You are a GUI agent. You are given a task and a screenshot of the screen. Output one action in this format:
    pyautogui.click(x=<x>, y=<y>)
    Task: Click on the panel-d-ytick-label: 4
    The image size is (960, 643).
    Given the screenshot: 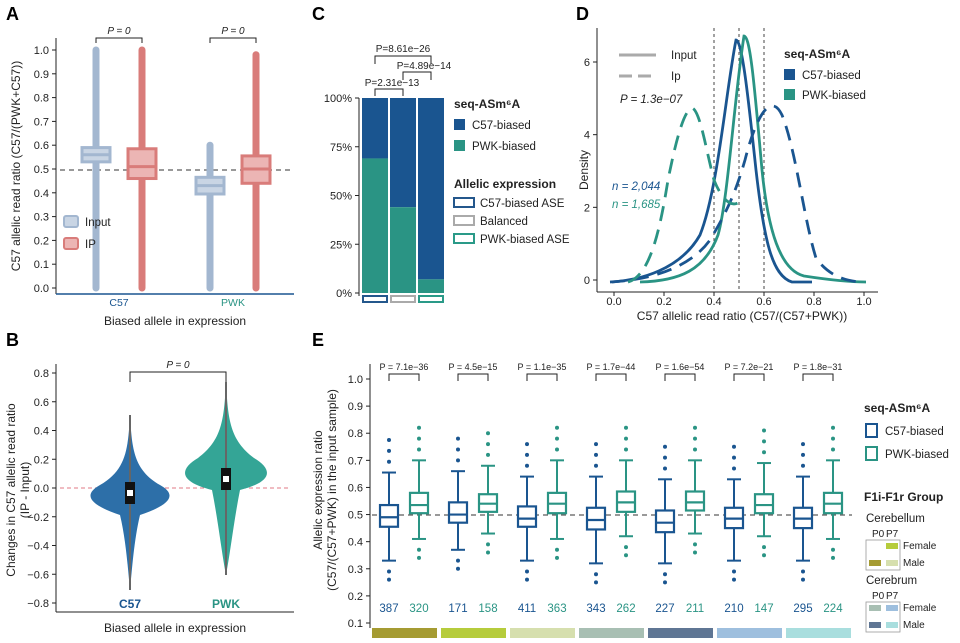 What is the action you would take?
    pyautogui.click(x=587, y=136)
    